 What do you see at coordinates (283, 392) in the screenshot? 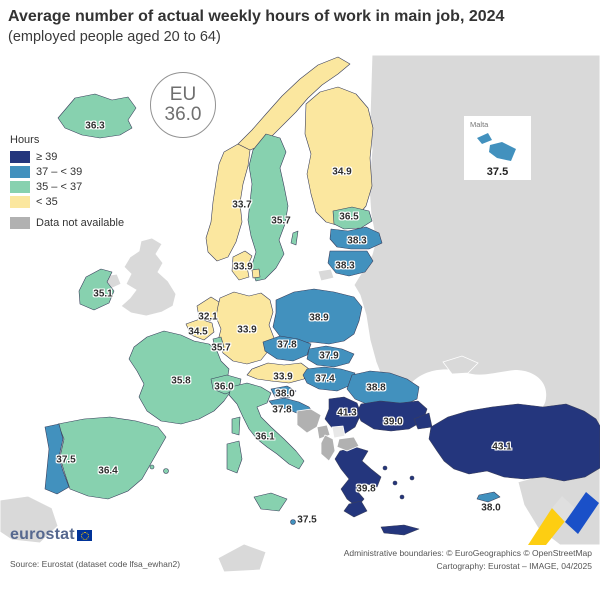
I see `country-shape-slovenia` at bounding box center [283, 392].